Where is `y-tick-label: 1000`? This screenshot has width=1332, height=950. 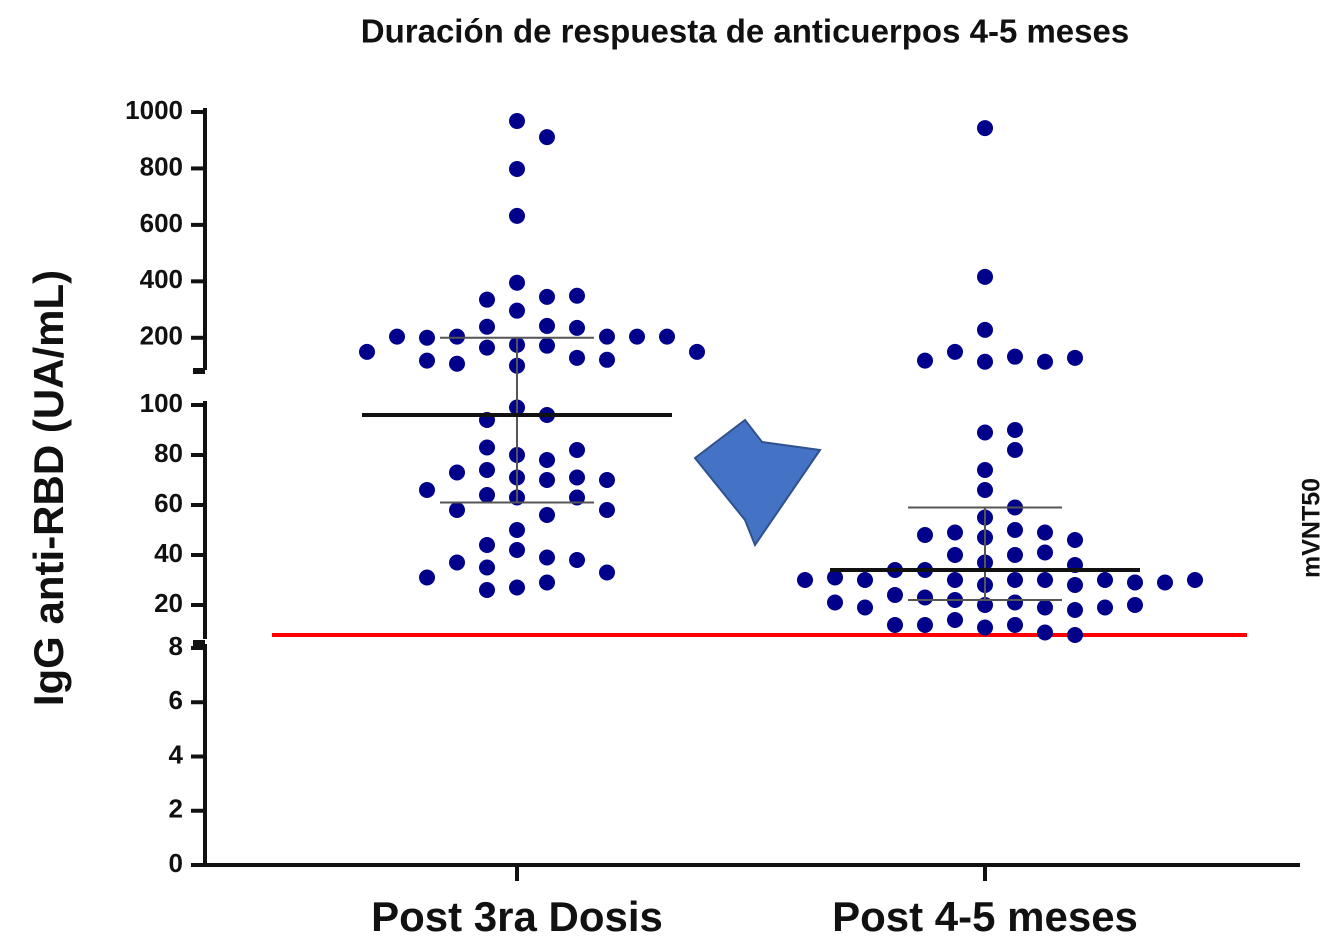
y-tick-label: 1000 is located at coordinates (154, 110).